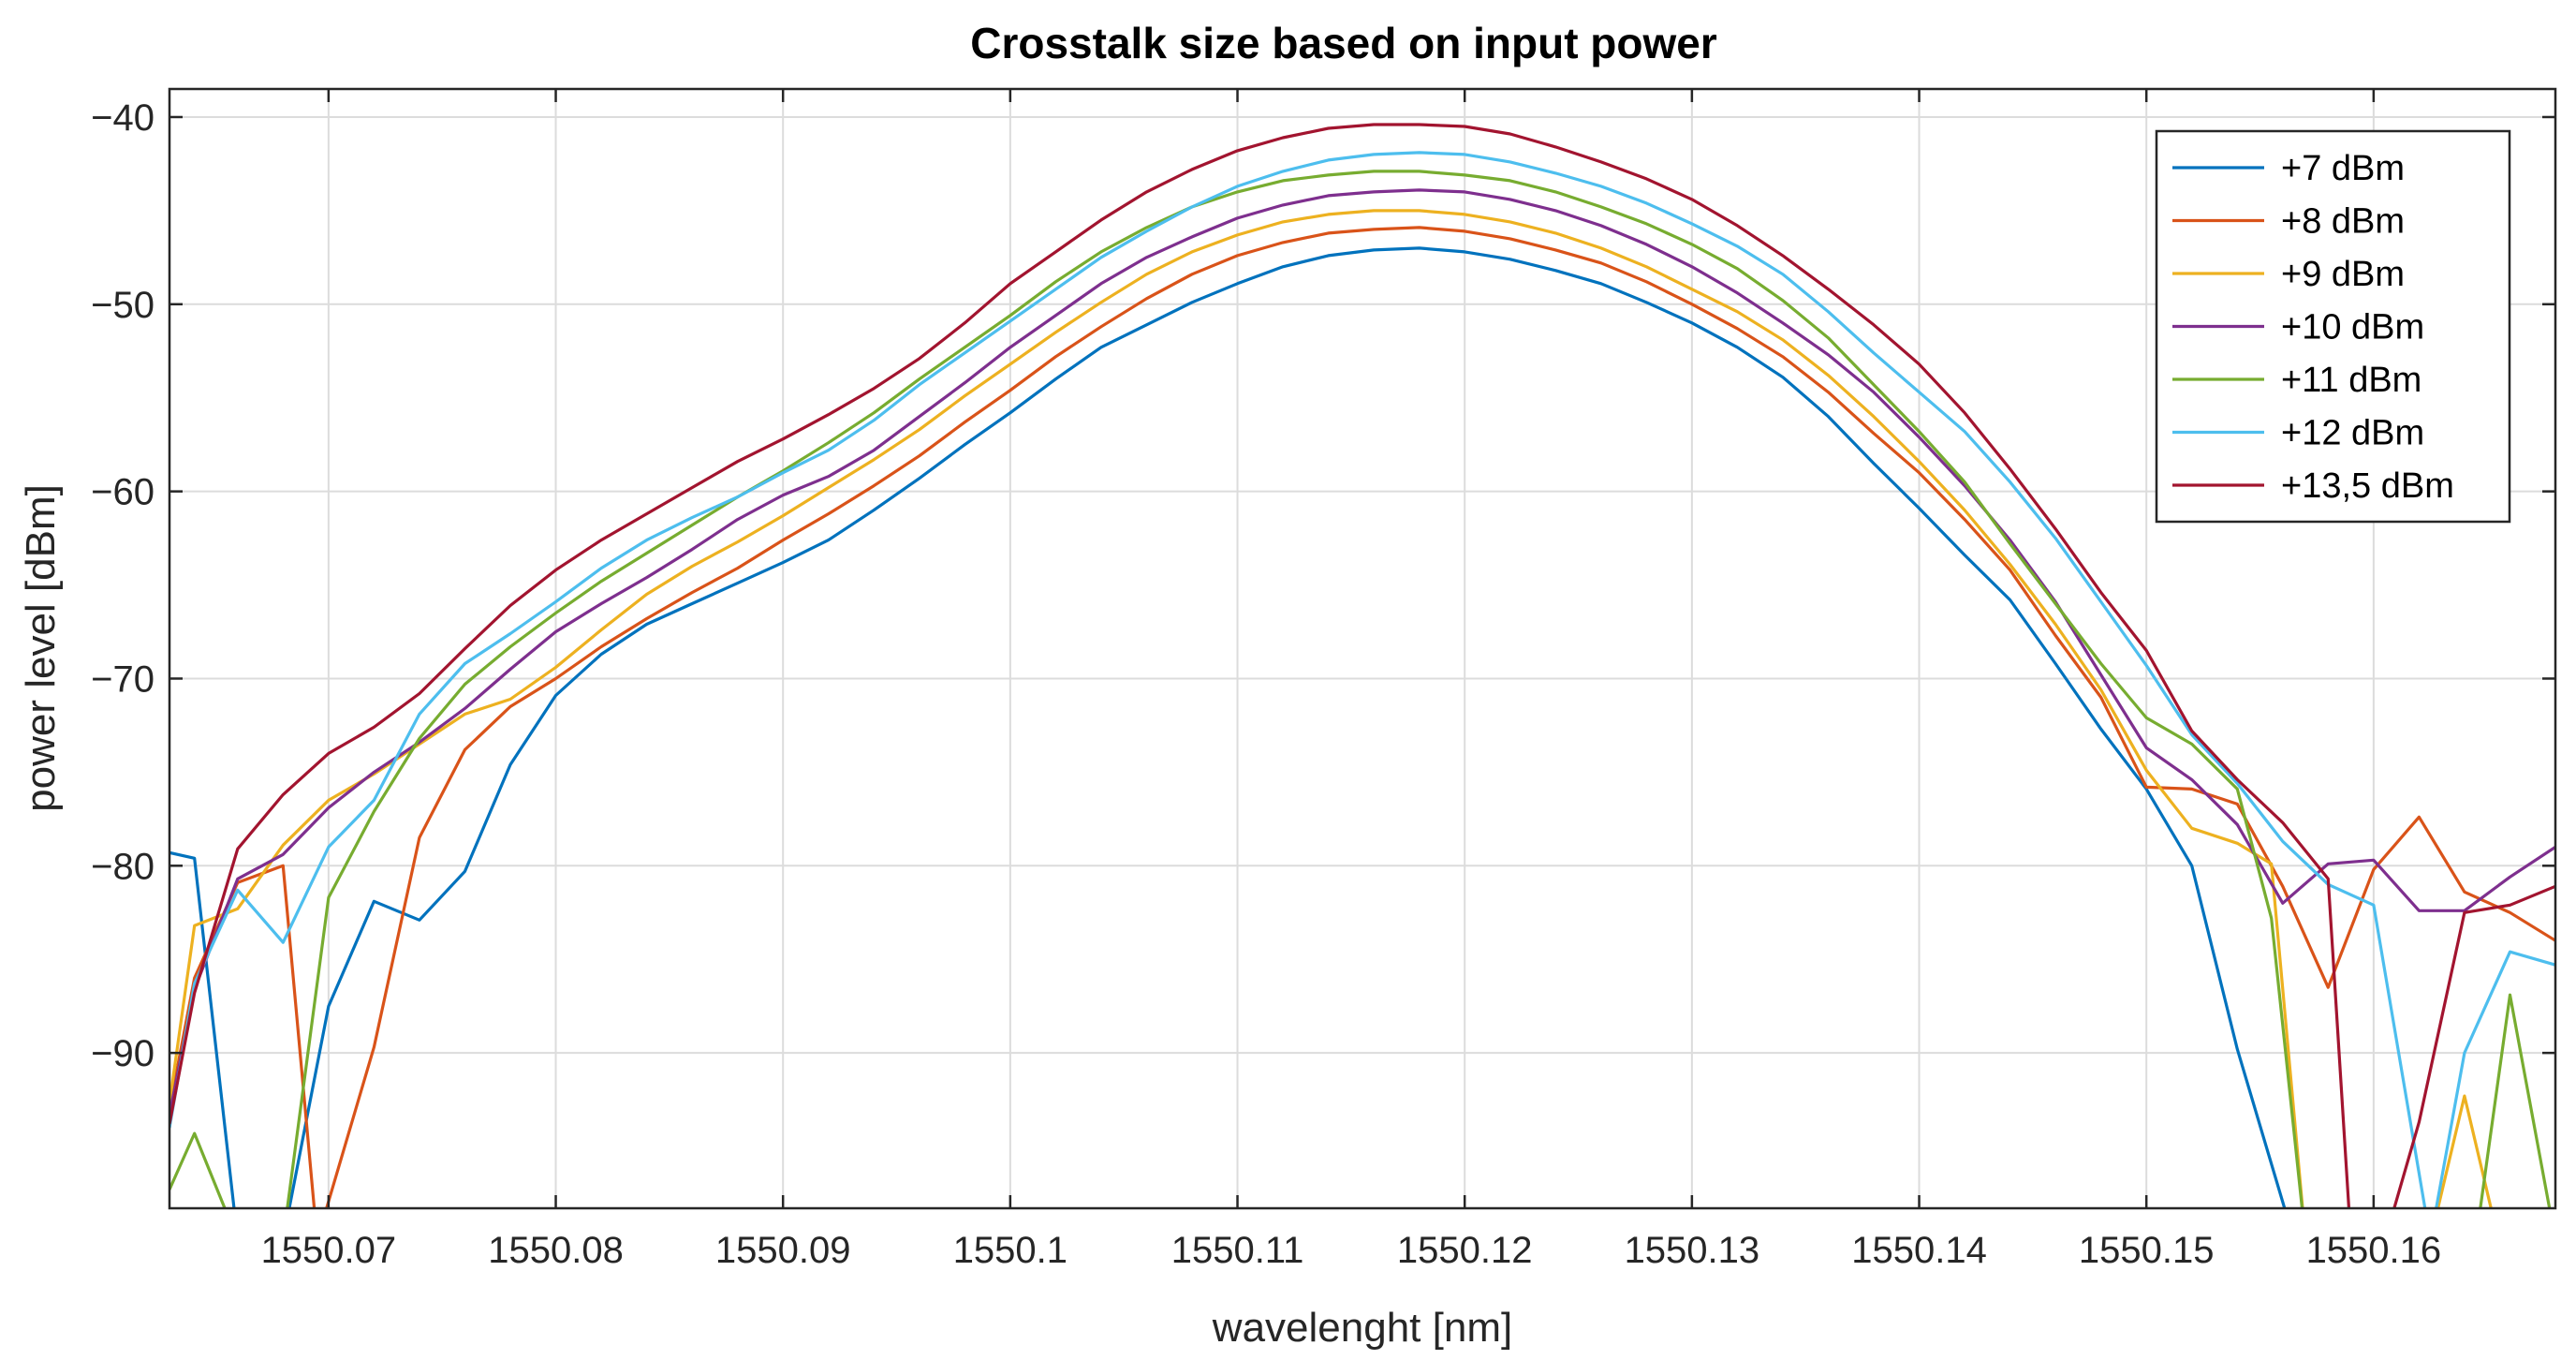 The image size is (2576, 1360). What do you see at coordinates (2343, 222) in the screenshot?
I see `legend-entry: +8 dBm` at bounding box center [2343, 222].